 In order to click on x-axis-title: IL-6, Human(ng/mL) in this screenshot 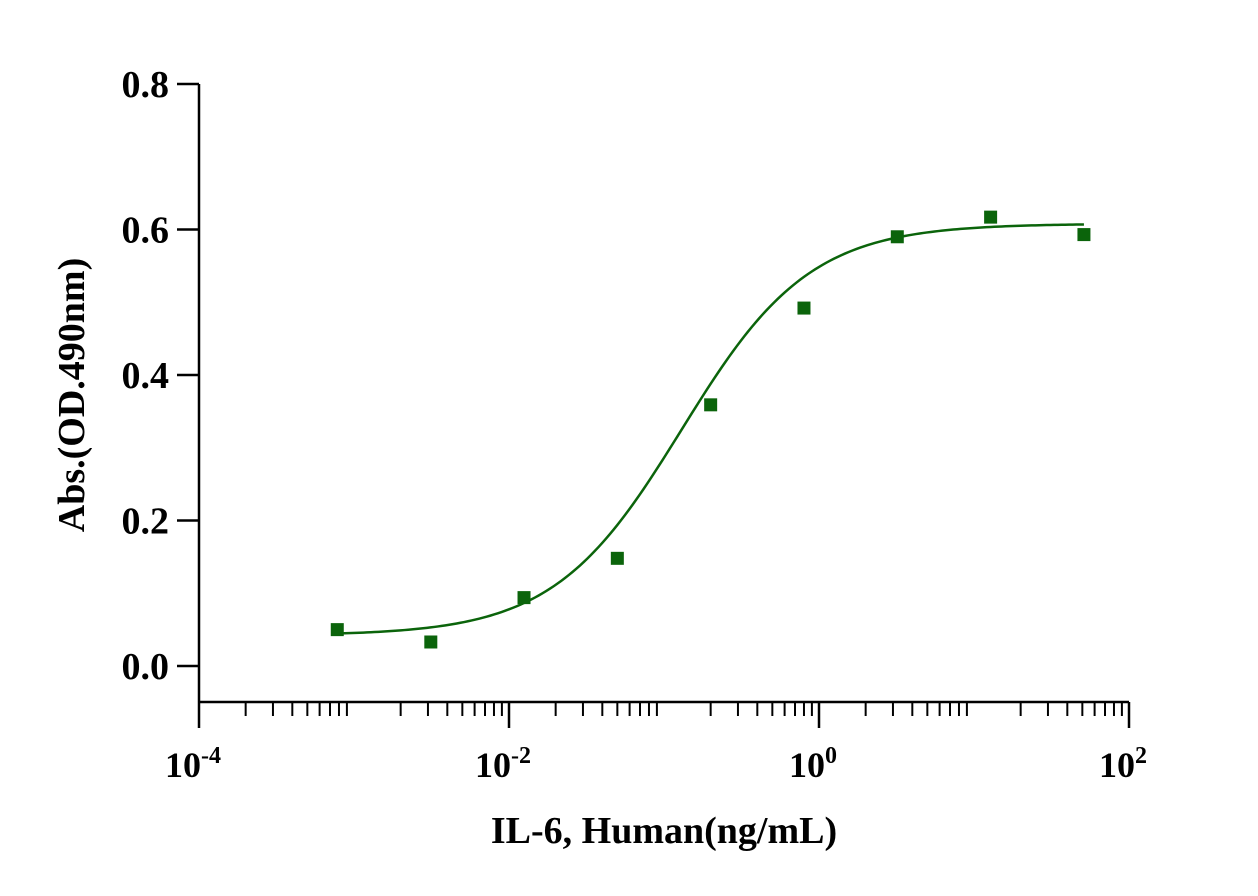, I will do `click(664, 831)`.